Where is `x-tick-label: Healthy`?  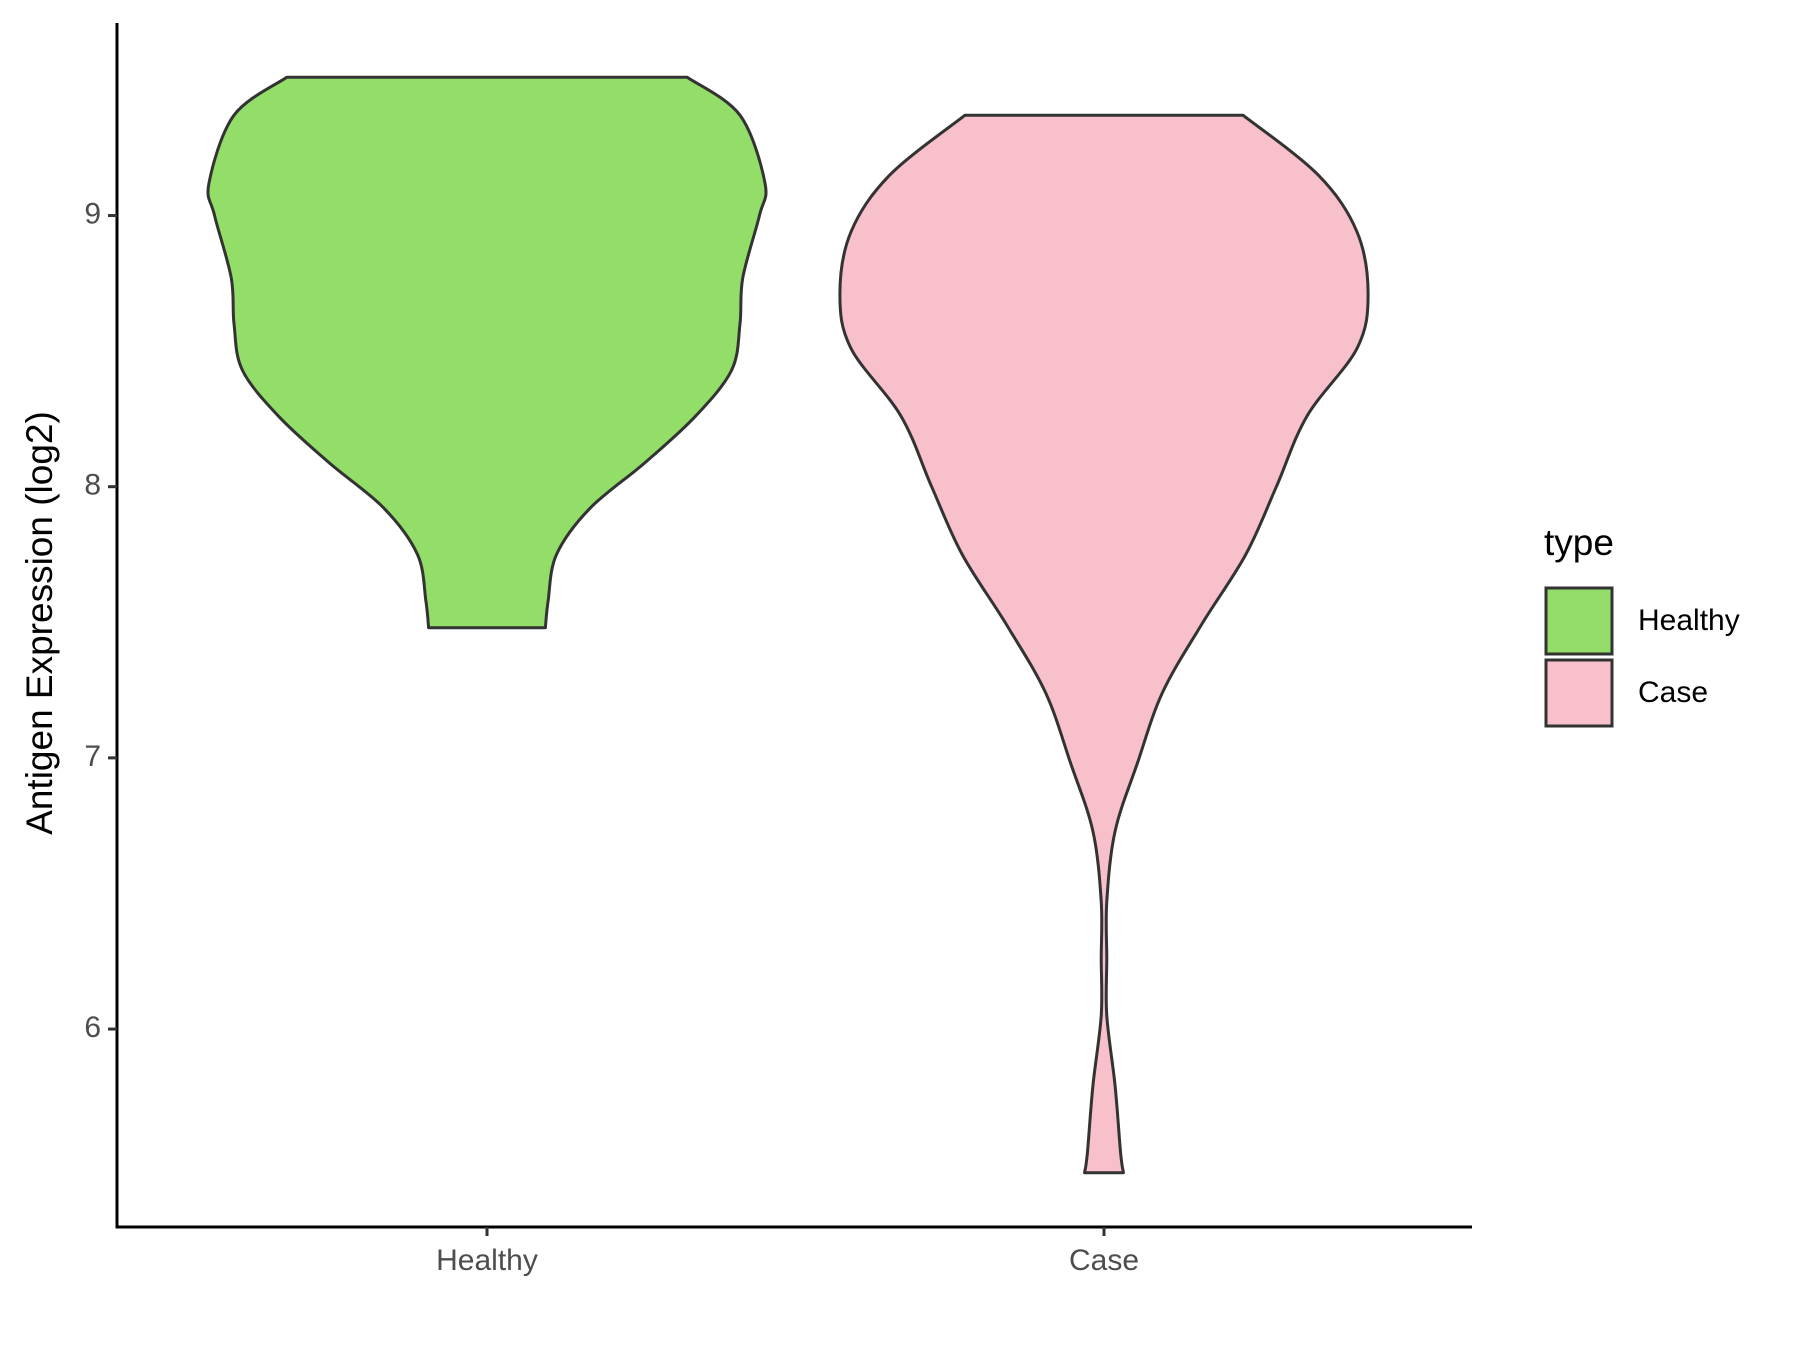
x-tick-label: Healthy is located at coordinates (487, 1260).